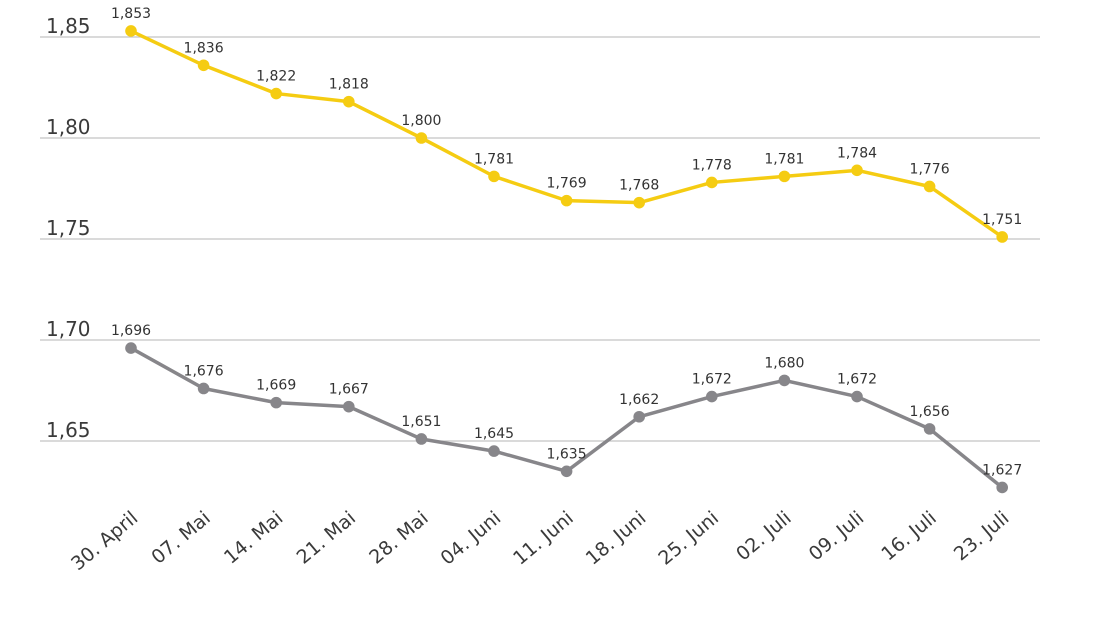 This screenshot has width=1100, height=618. Describe the element at coordinates (349, 85) in the screenshot. I see `data-label: 1,818` at that location.